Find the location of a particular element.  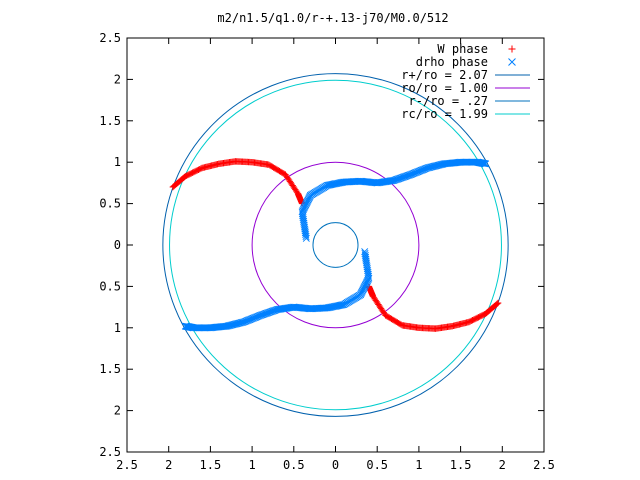

legend-label: r-/ro = .27 is located at coordinates (448, 101).